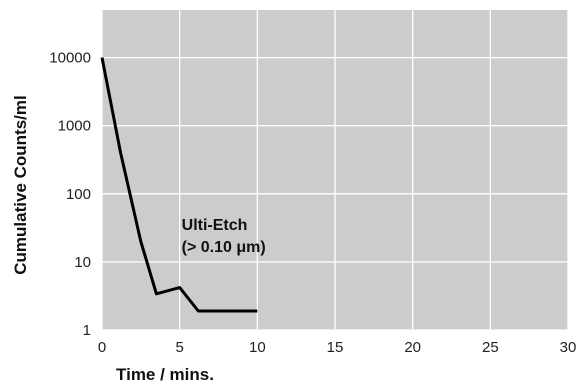 The image size is (578, 387). Describe the element at coordinates (568, 347) in the screenshot. I see `x-tick-label: 30` at that location.